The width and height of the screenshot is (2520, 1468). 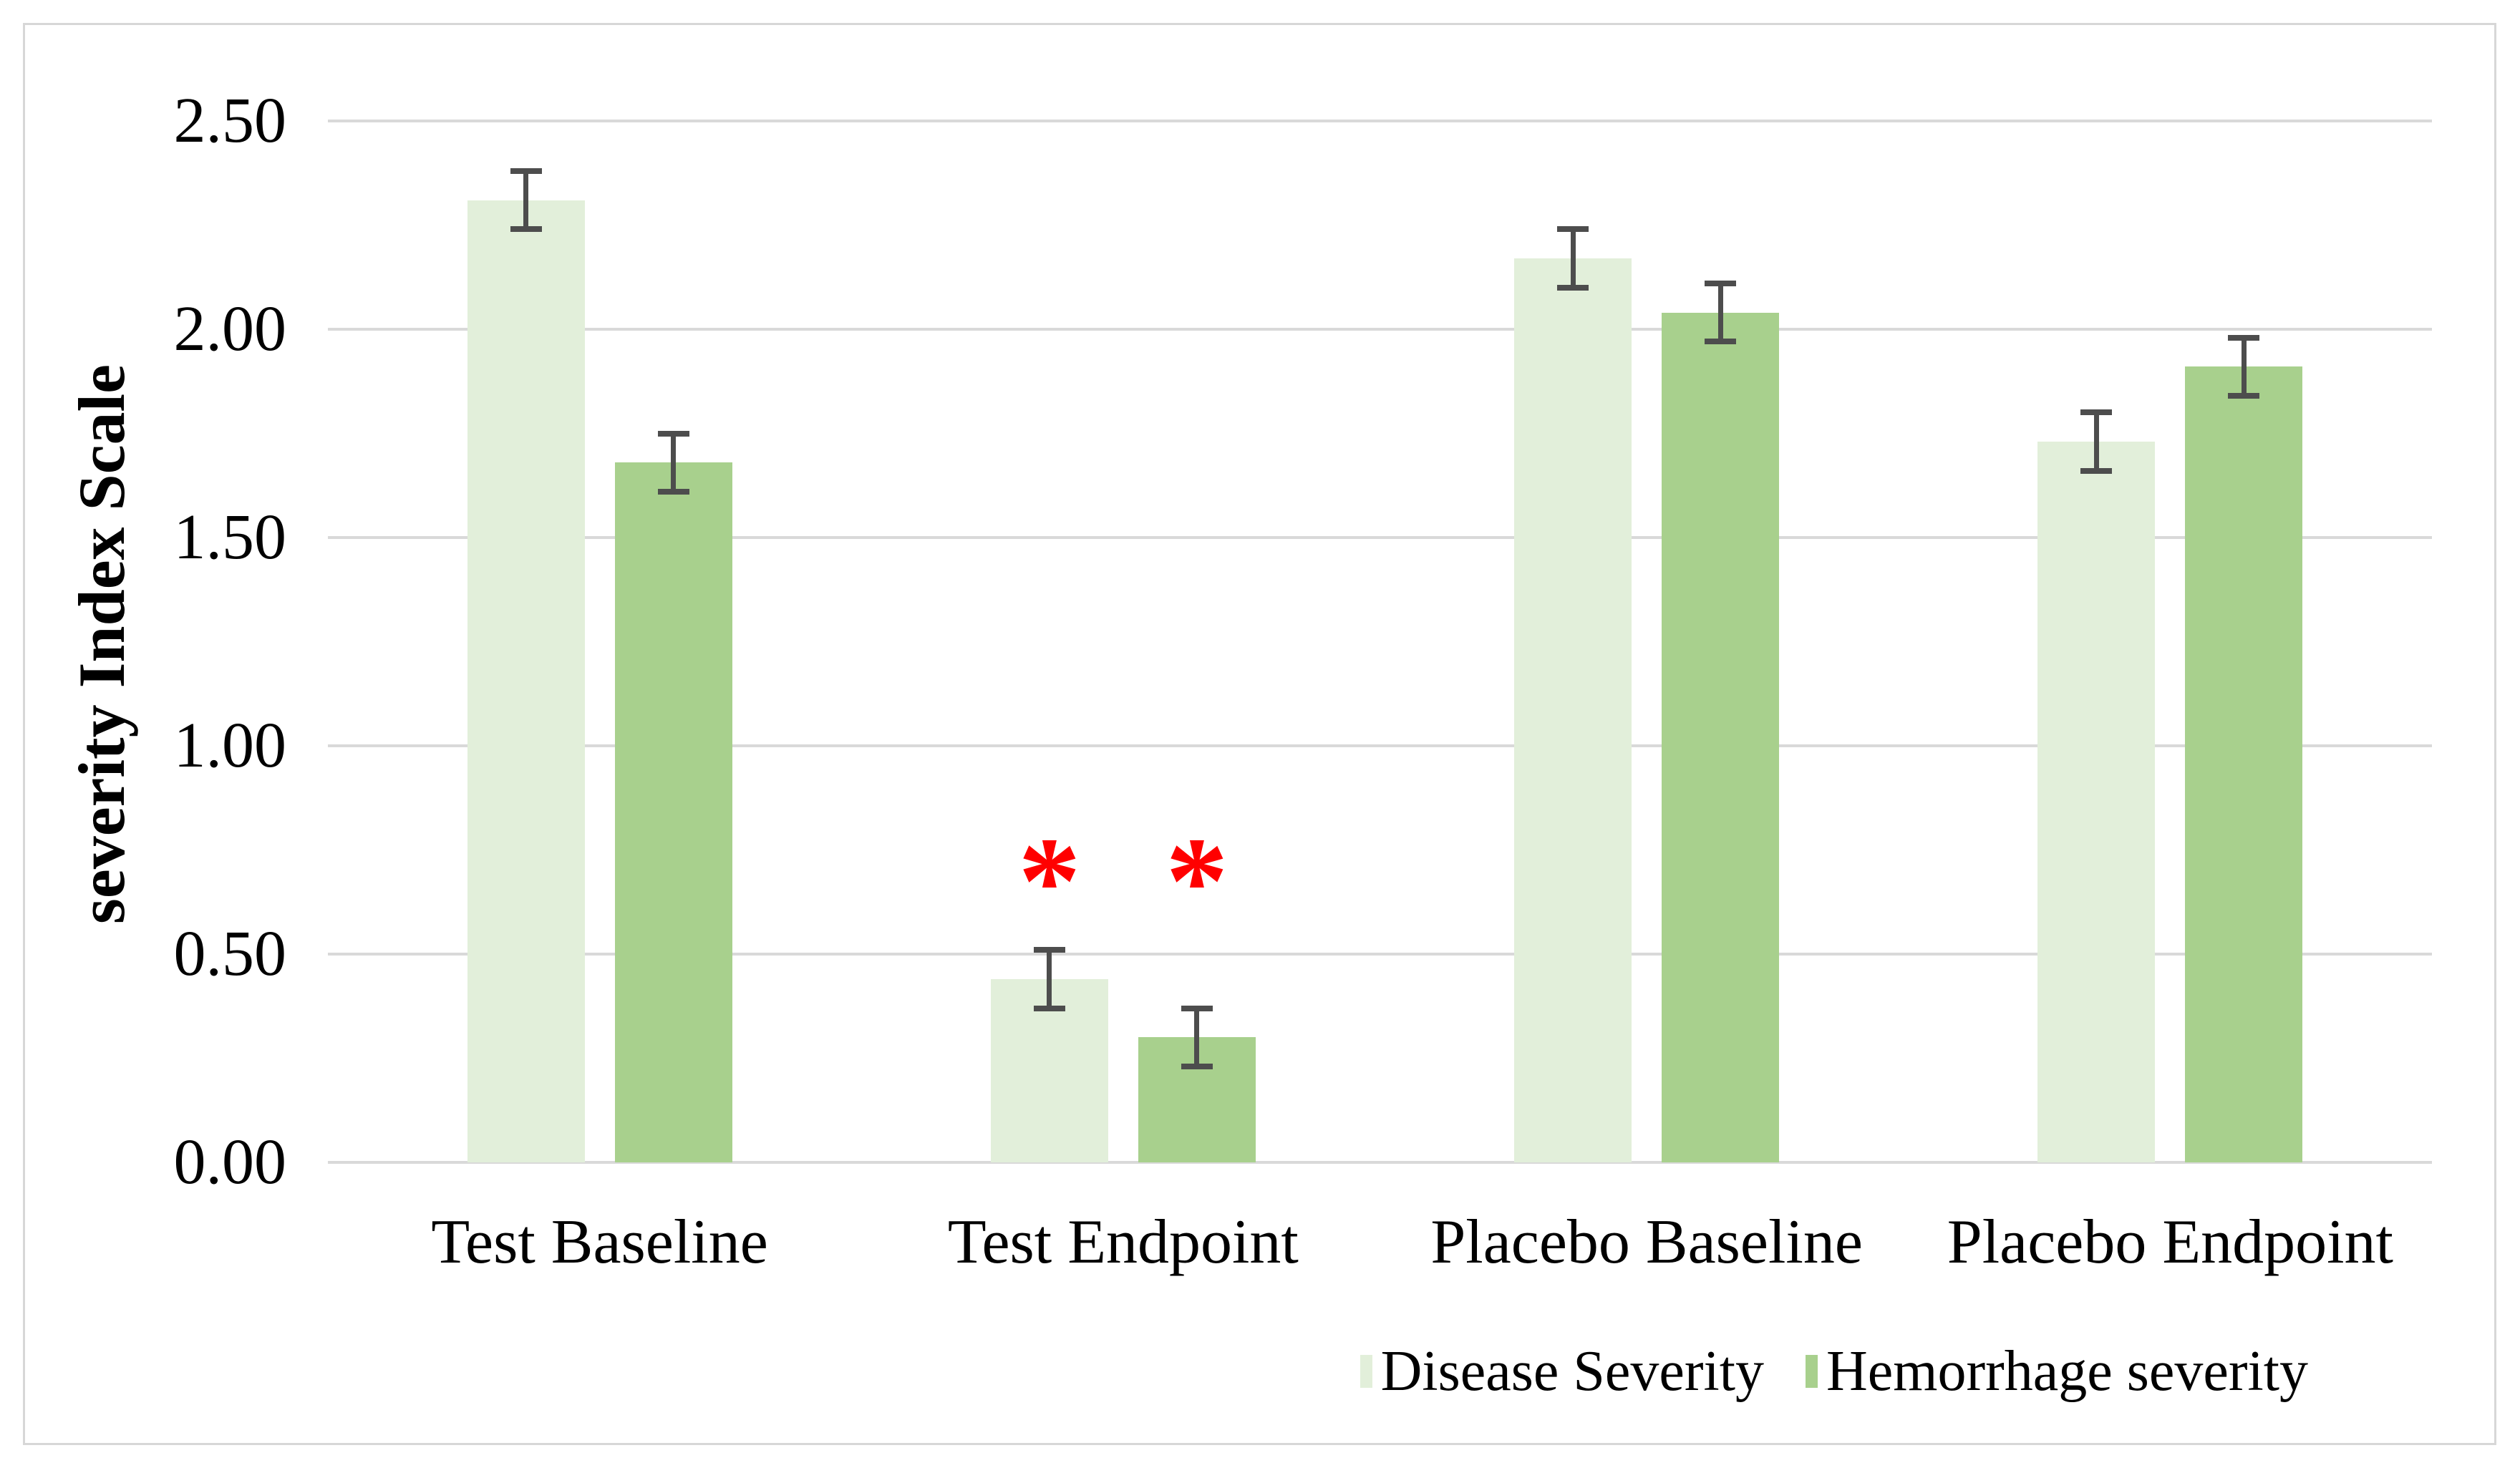 What do you see at coordinates (2170, 1242) in the screenshot?
I see `x-category-label: Placebo Endpoint` at bounding box center [2170, 1242].